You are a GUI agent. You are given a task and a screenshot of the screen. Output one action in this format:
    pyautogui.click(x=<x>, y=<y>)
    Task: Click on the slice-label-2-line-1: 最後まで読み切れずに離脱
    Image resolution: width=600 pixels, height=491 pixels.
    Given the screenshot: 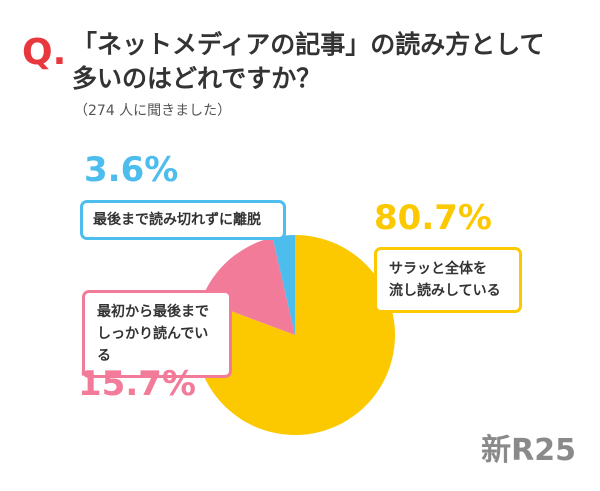 What is the action you would take?
    pyautogui.click(x=177, y=220)
    